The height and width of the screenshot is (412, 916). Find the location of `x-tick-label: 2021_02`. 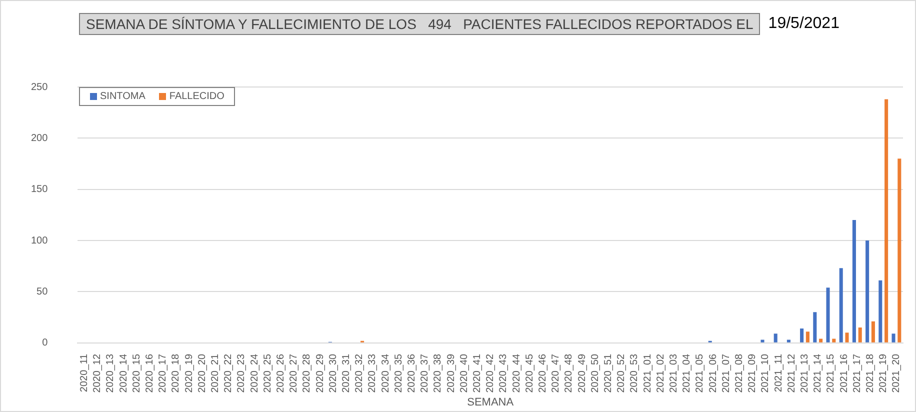

x-tick-label: 2021_02 is located at coordinates (660, 373).